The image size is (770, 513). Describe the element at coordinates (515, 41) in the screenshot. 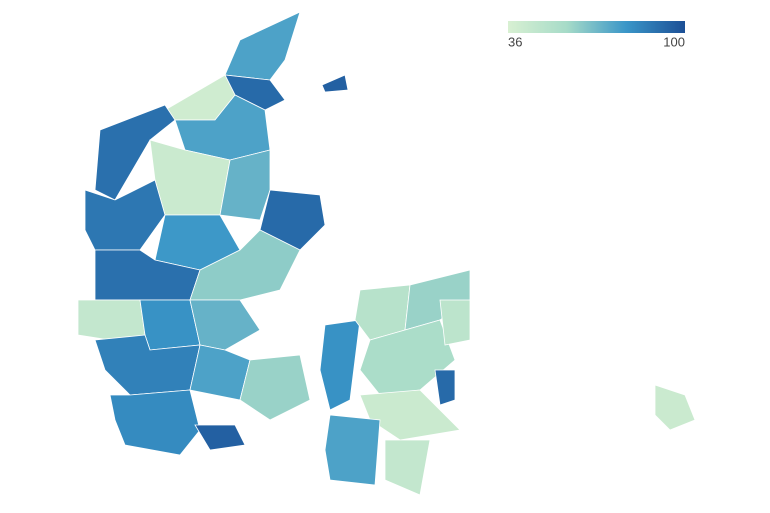

I see `colorbar-min: 36` at that location.